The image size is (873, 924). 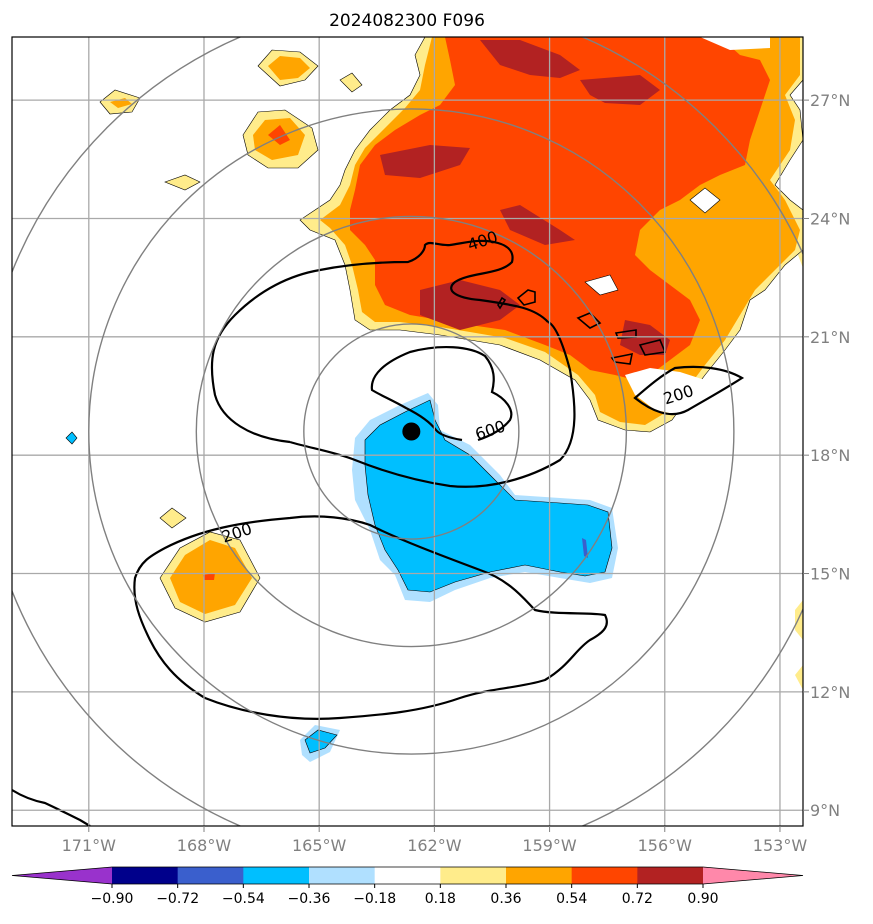 I want to click on colorbar-label-9: 0.90, so click(x=702, y=899).